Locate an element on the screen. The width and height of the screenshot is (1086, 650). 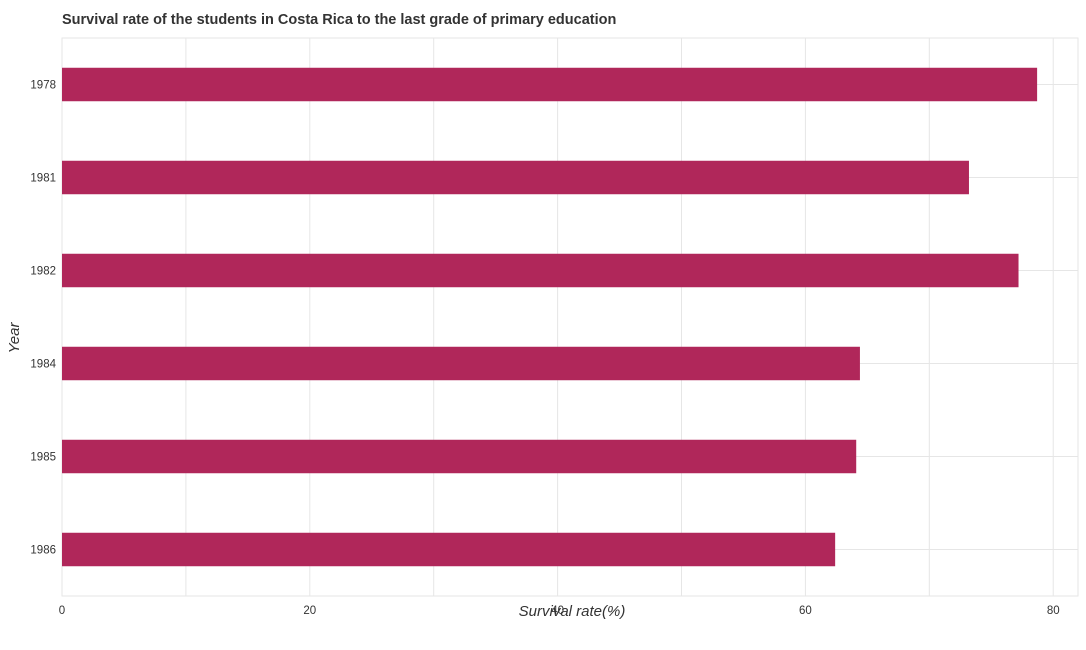
bar-1986 is located at coordinates (449, 549).